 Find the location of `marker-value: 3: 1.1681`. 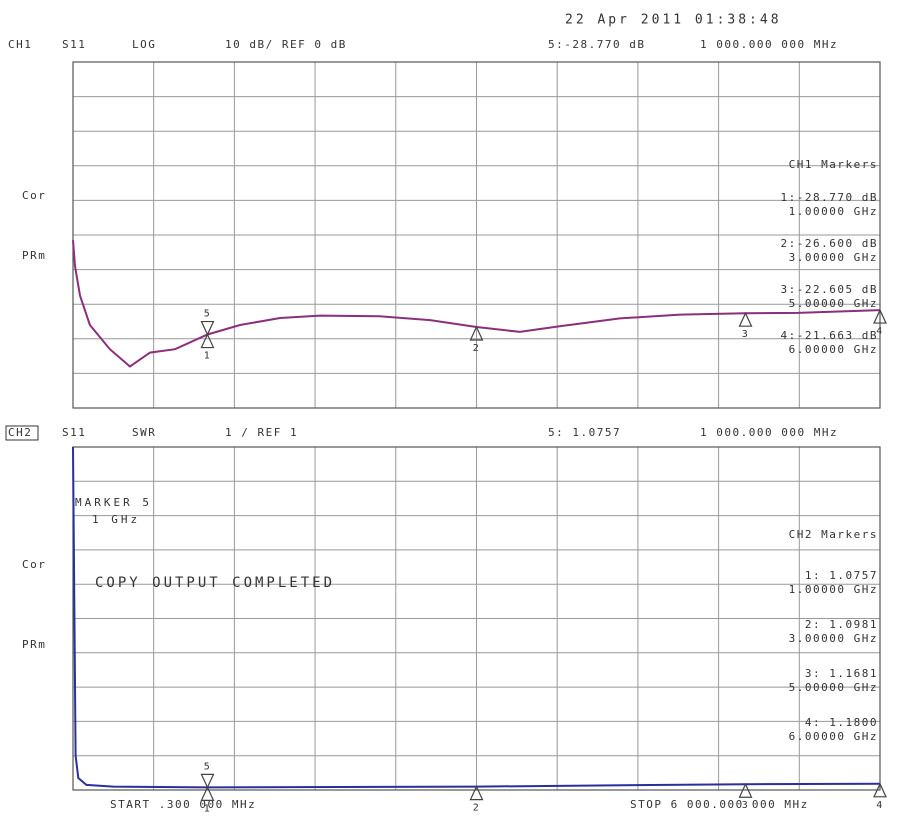

marker-value: 3: 1.1681 is located at coordinates (841, 673).